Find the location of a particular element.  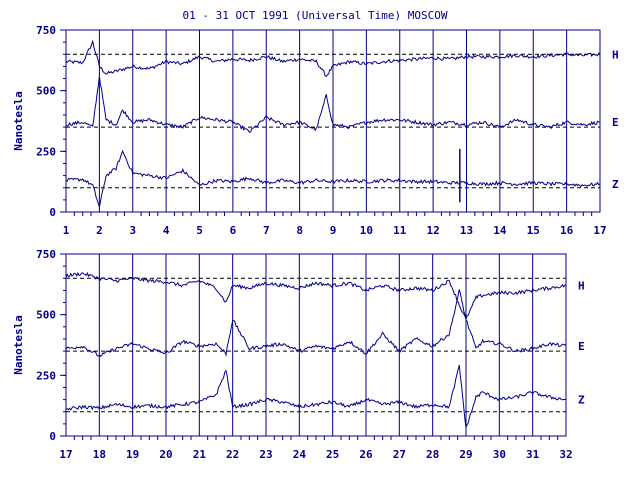

x-tick-label: 8 is located at coordinates (299, 230).